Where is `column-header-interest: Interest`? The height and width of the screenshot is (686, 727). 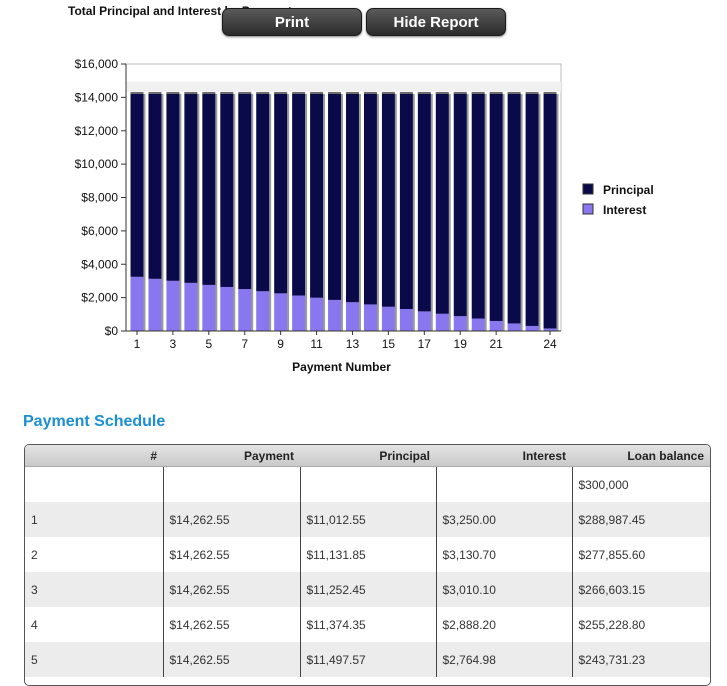 column-header-interest: Interest is located at coordinates (504, 456).